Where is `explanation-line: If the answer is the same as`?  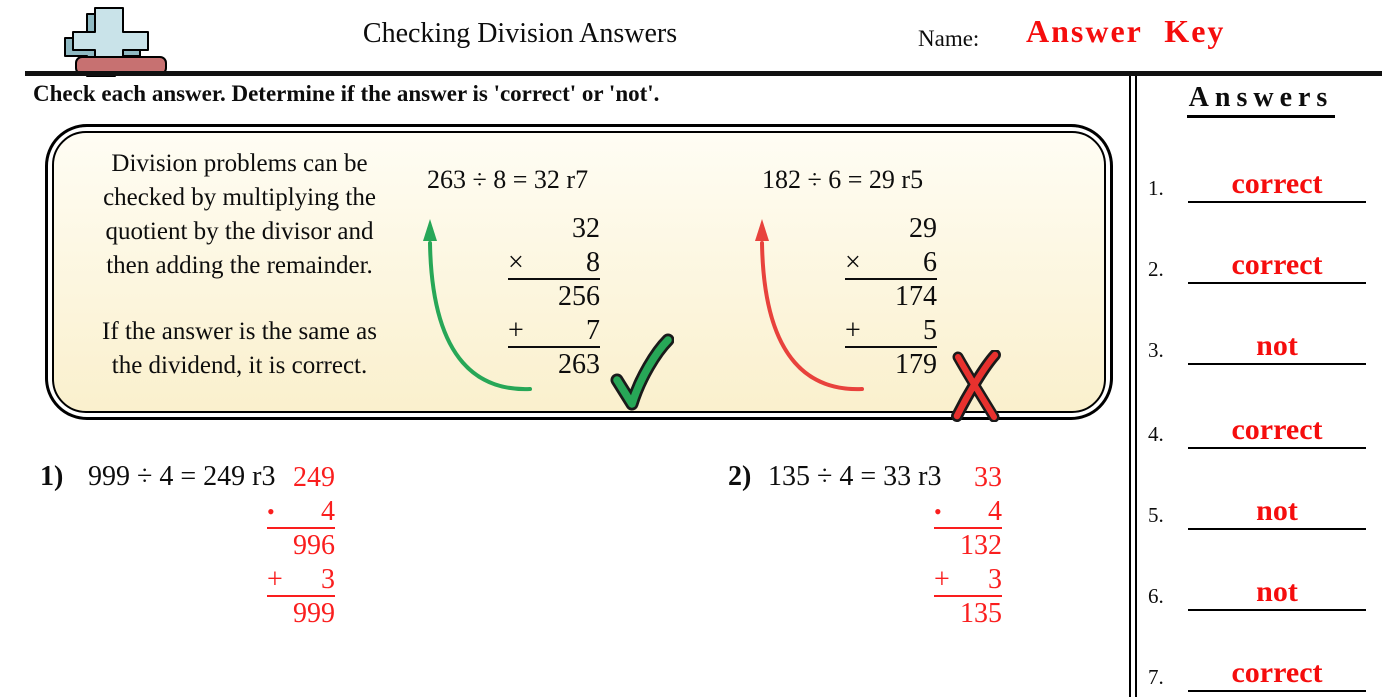
explanation-line: If the answer is the same as is located at coordinates (239, 331).